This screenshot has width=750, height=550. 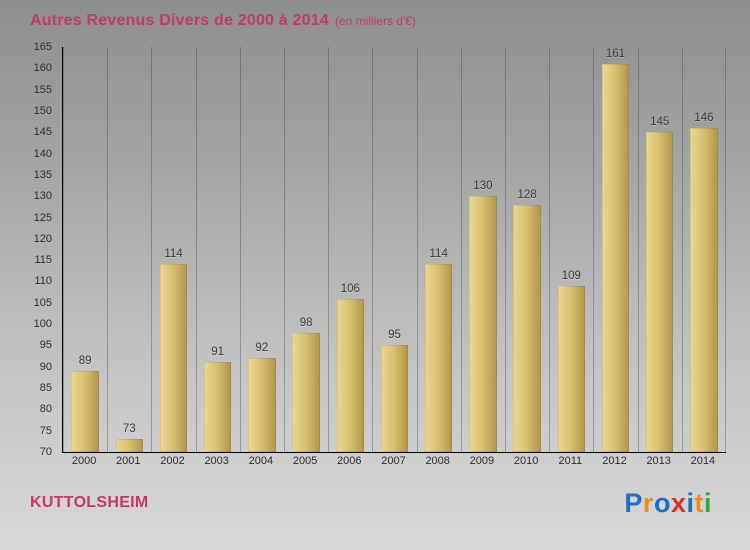 I want to click on proxiti-logo: Proxiti, so click(x=668, y=503).